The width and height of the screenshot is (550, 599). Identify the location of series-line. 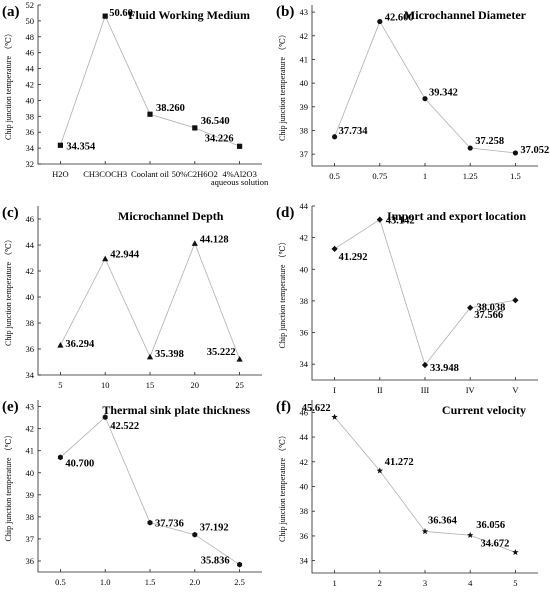
(425, 292).